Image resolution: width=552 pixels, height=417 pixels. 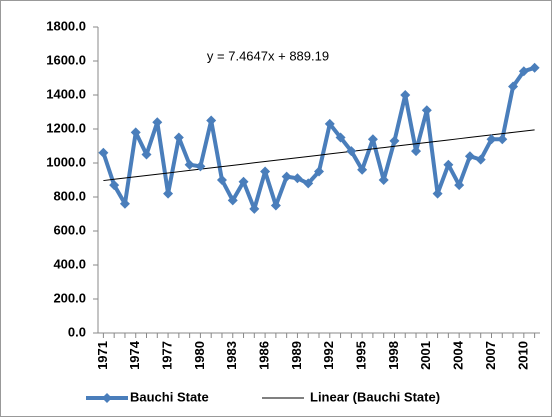 I want to click on x-tick-label: 1989, so click(x=296, y=355).